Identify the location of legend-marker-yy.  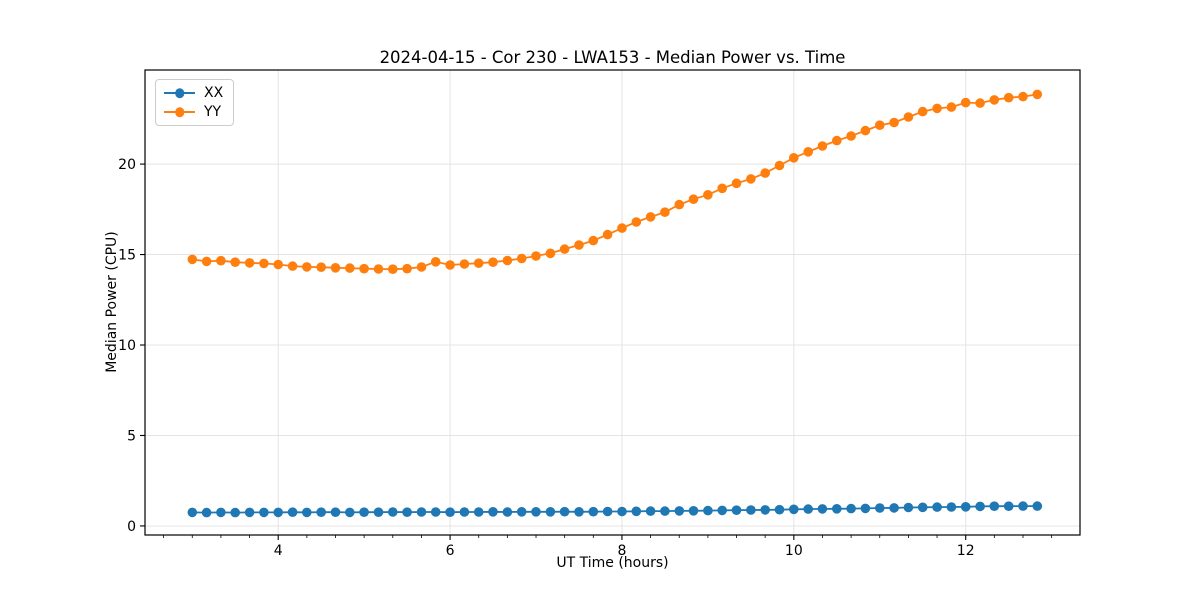
(179, 112).